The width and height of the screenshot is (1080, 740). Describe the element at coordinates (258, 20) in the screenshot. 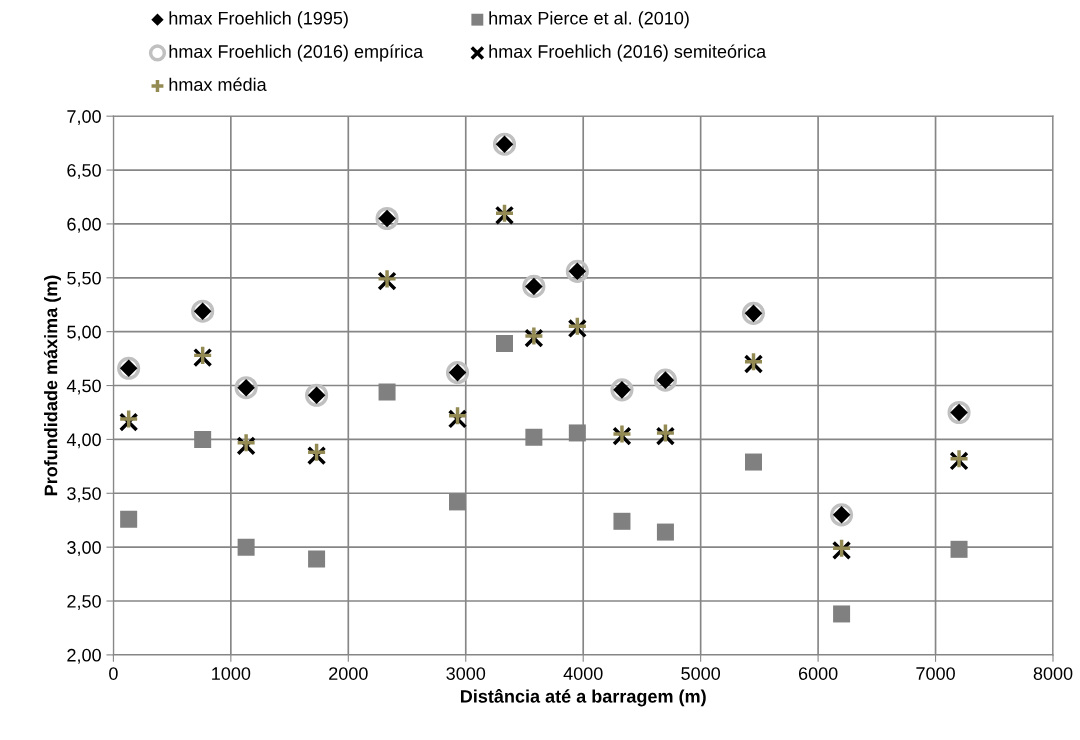

I see `legend-label: hmax Froehlich (1995)` at that location.